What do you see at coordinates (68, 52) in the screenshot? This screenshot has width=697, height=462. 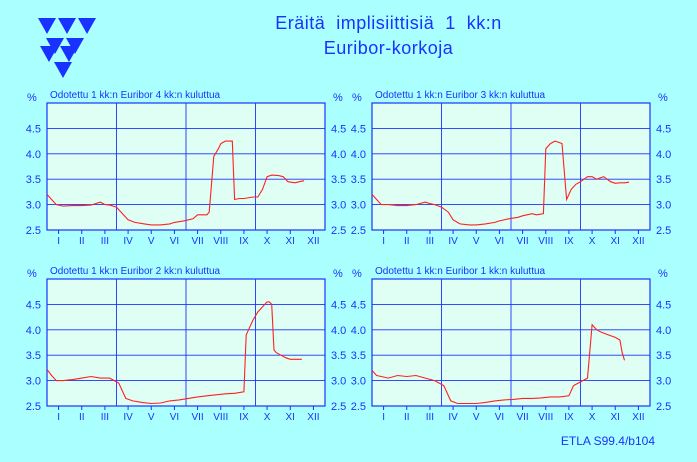 I see `etla-logo` at bounding box center [68, 52].